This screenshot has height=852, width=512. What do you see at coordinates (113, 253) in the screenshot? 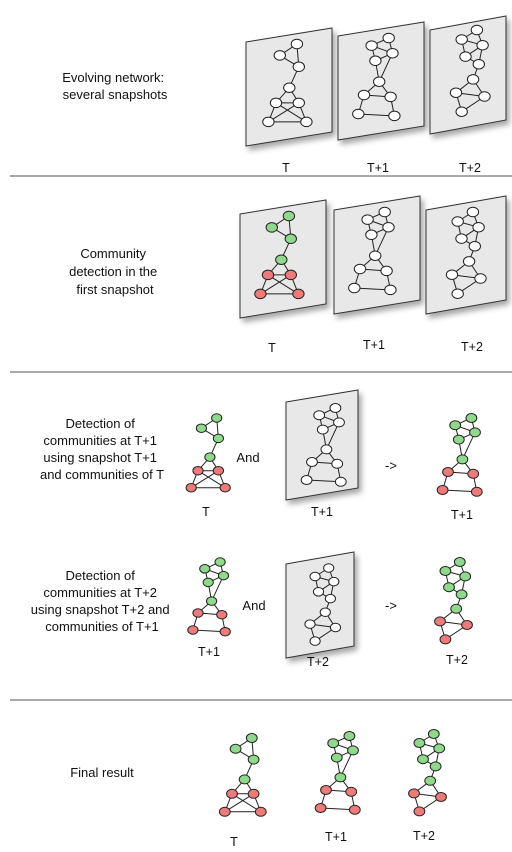
I see `description-line: Community` at bounding box center [113, 253].